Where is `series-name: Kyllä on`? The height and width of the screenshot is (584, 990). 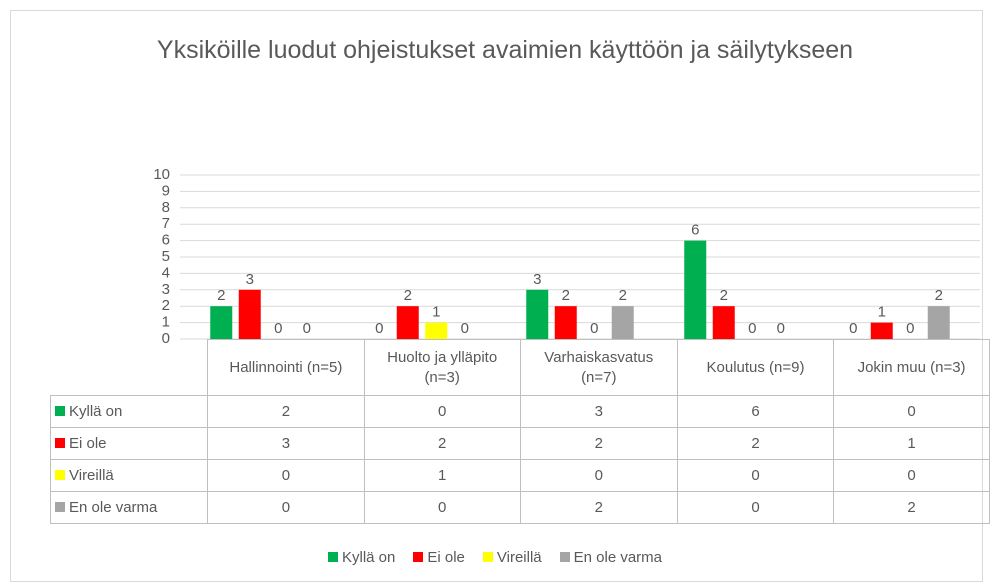
series-name: Kyllä on is located at coordinates (96, 411).